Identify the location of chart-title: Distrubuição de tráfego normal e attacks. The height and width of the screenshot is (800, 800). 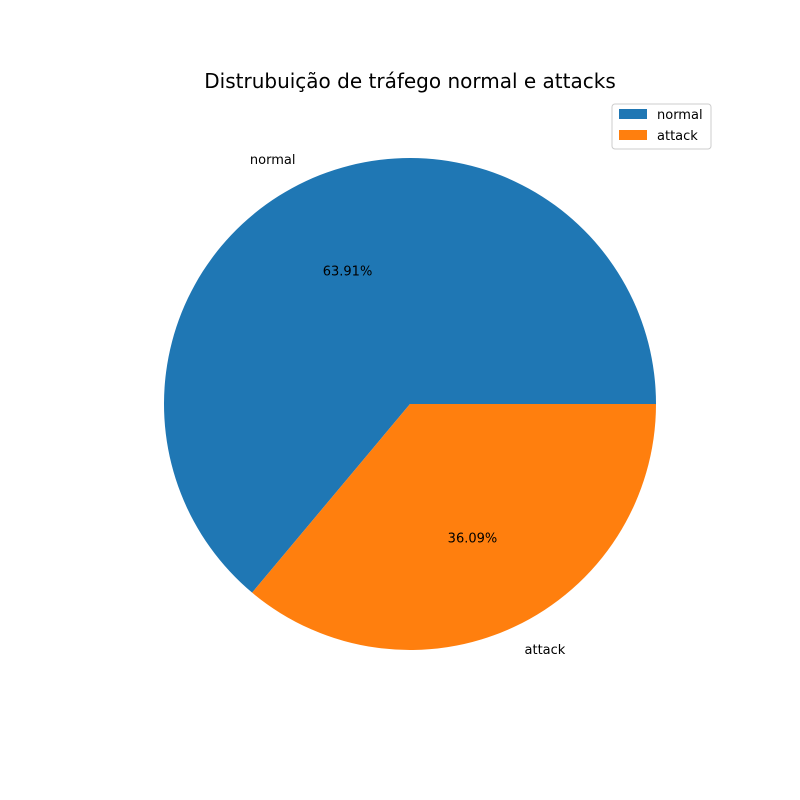
(410, 81).